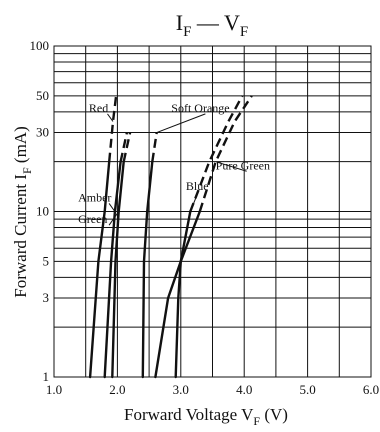  What do you see at coordinates (92, 219) in the screenshot?
I see `series-label-green: Green` at bounding box center [92, 219].